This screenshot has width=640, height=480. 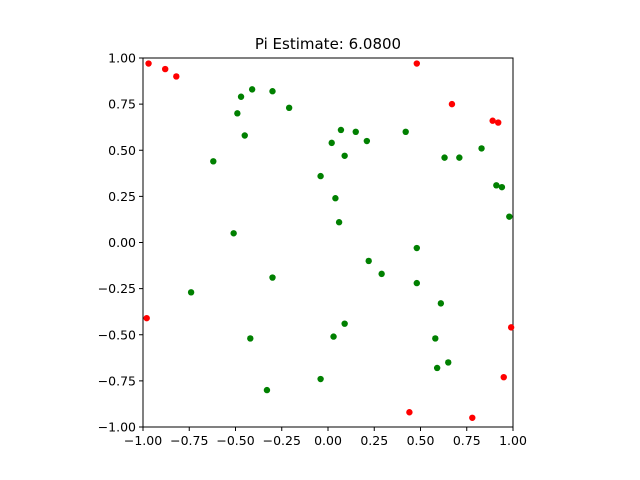 I want to click on y-tick-label: −0.50, so click(x=117, y=334).